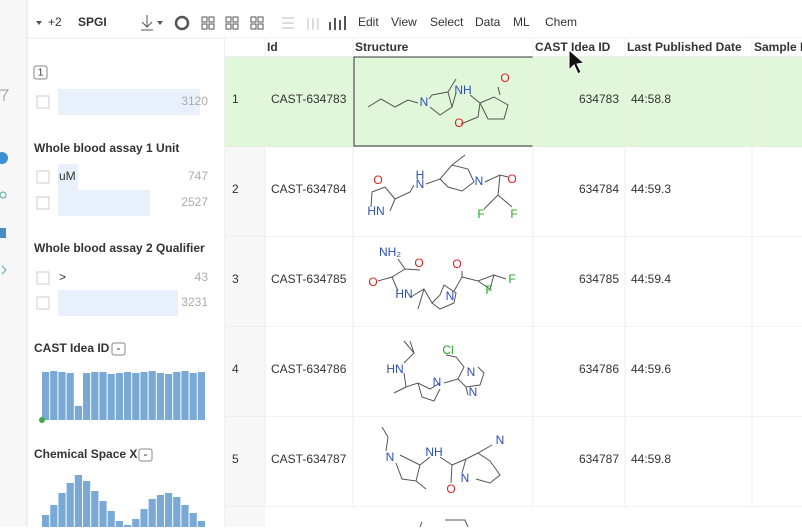 The width and height of the screenshot is (802, 532). Describe the element at coordinates (390, 252) in the screenshot. I see `atom-label: NH₂` at that location.